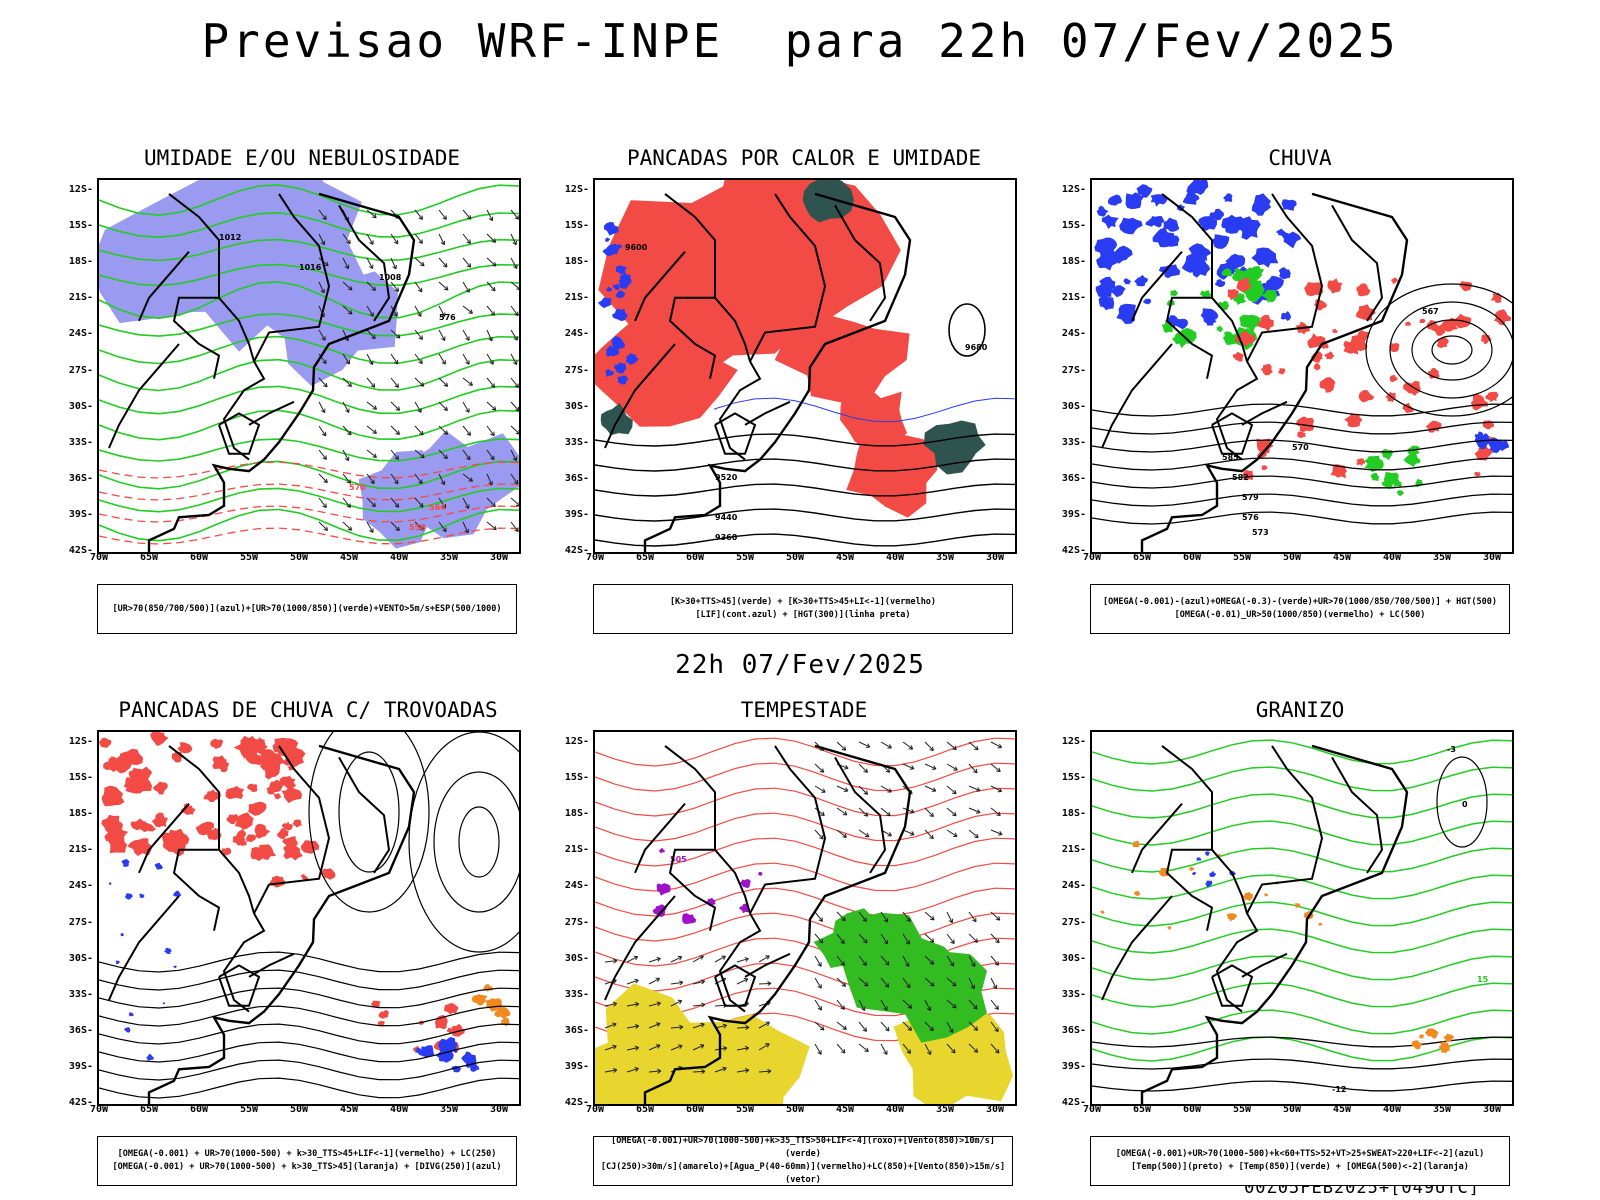 This screenshot has width=1600, height=1200. I want to click on contour-label: 9680, so click(976, 347).